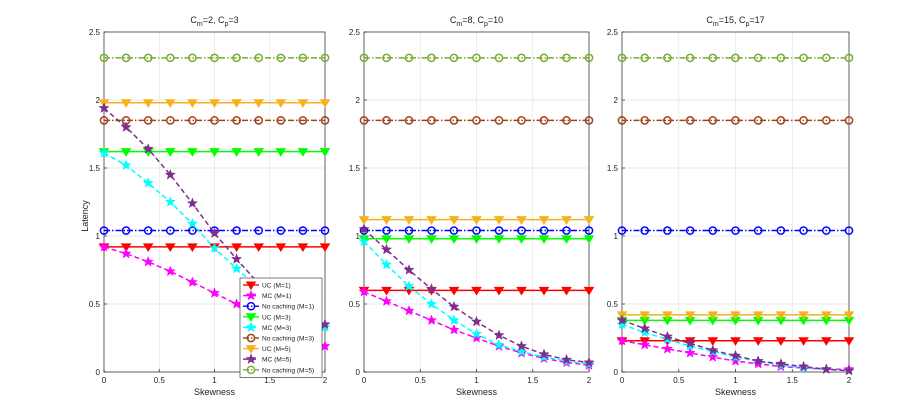  I want to click on legend-entry: No caching (M=3), so click(278, 338).